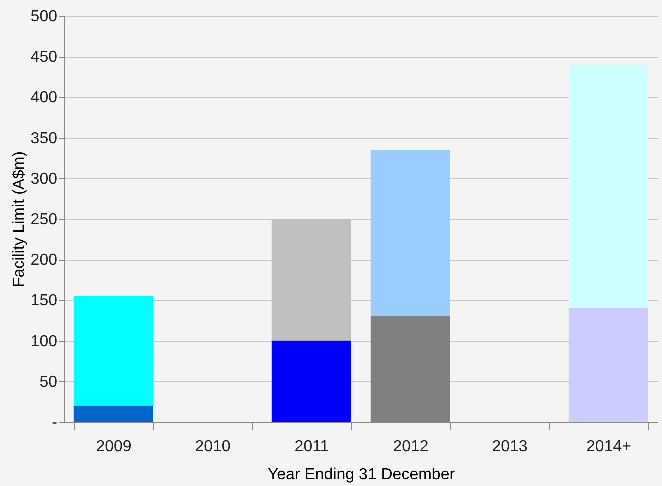 The image size is (662, 486). Describe the element at coordinates (44, 139) in the screenshot. I see `y-tick-label: 350` at that location.